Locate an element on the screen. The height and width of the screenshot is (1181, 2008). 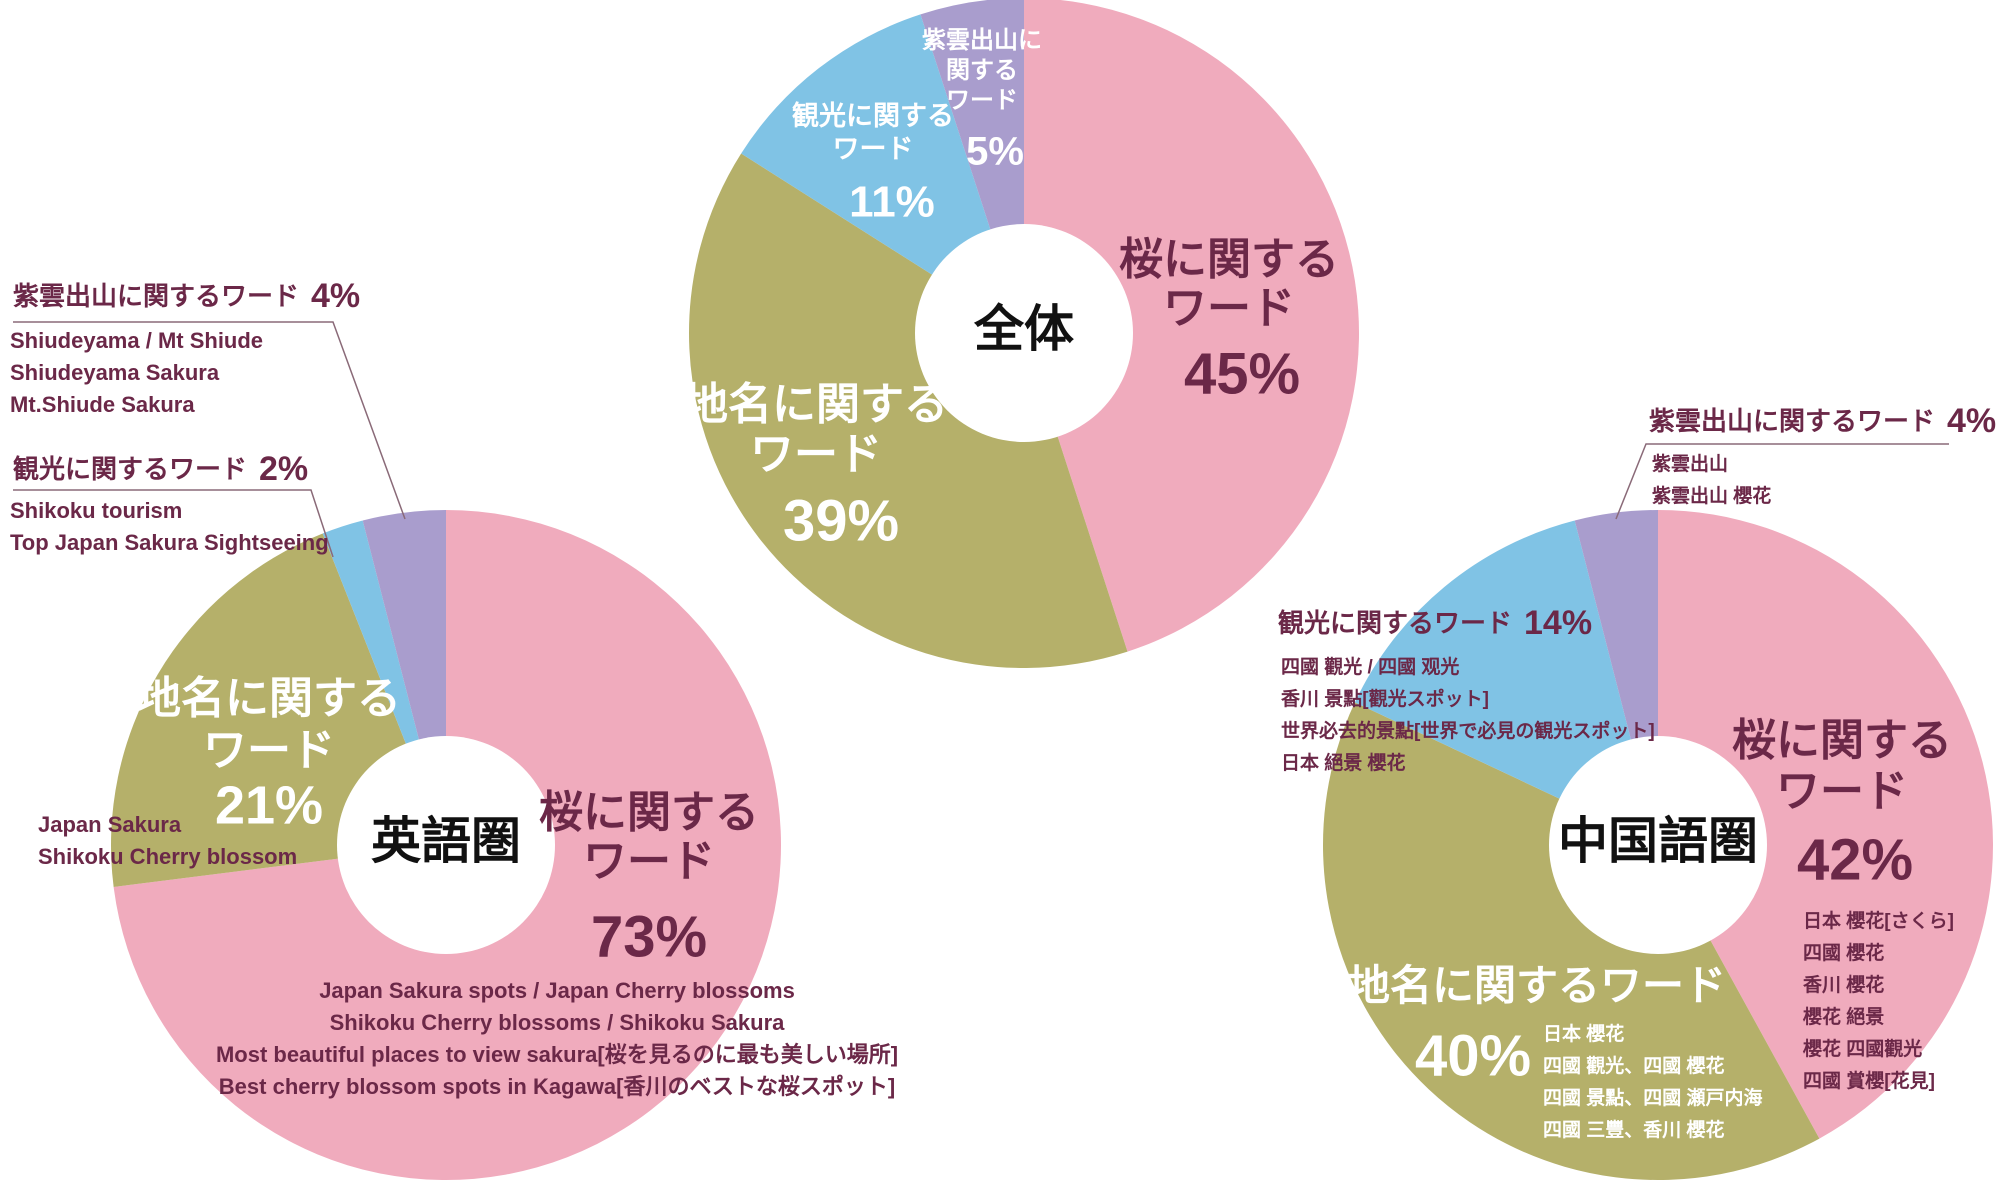
keyword: Mt.Shiude Sakura is located at coordinates (102, 404).